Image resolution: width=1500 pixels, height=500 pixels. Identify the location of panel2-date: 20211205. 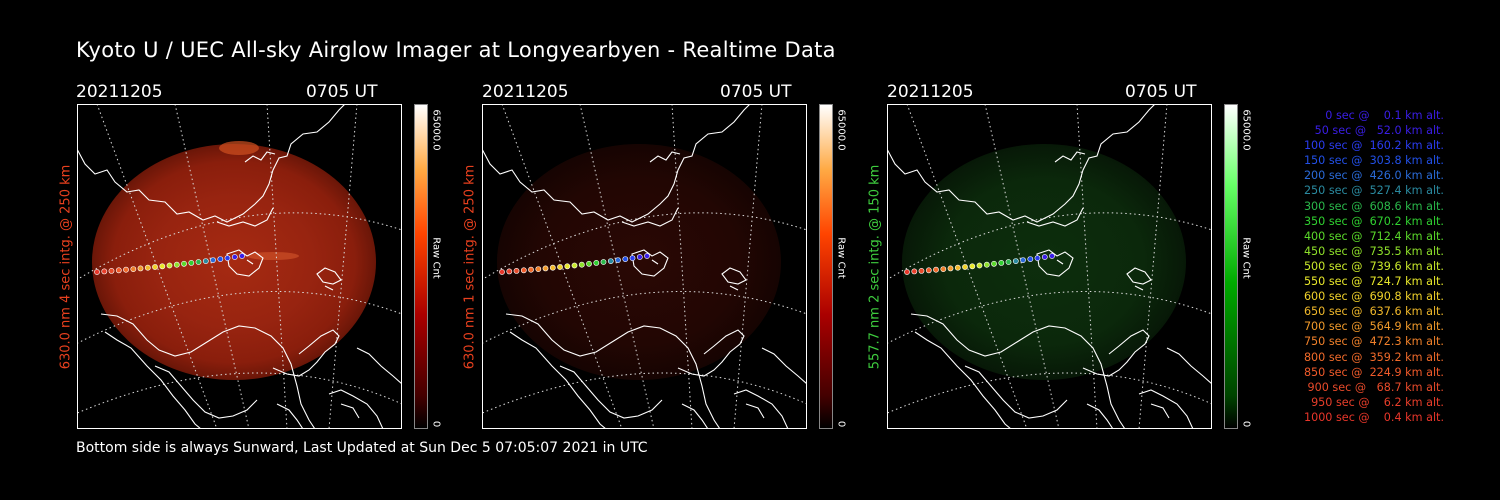
(525, 92).